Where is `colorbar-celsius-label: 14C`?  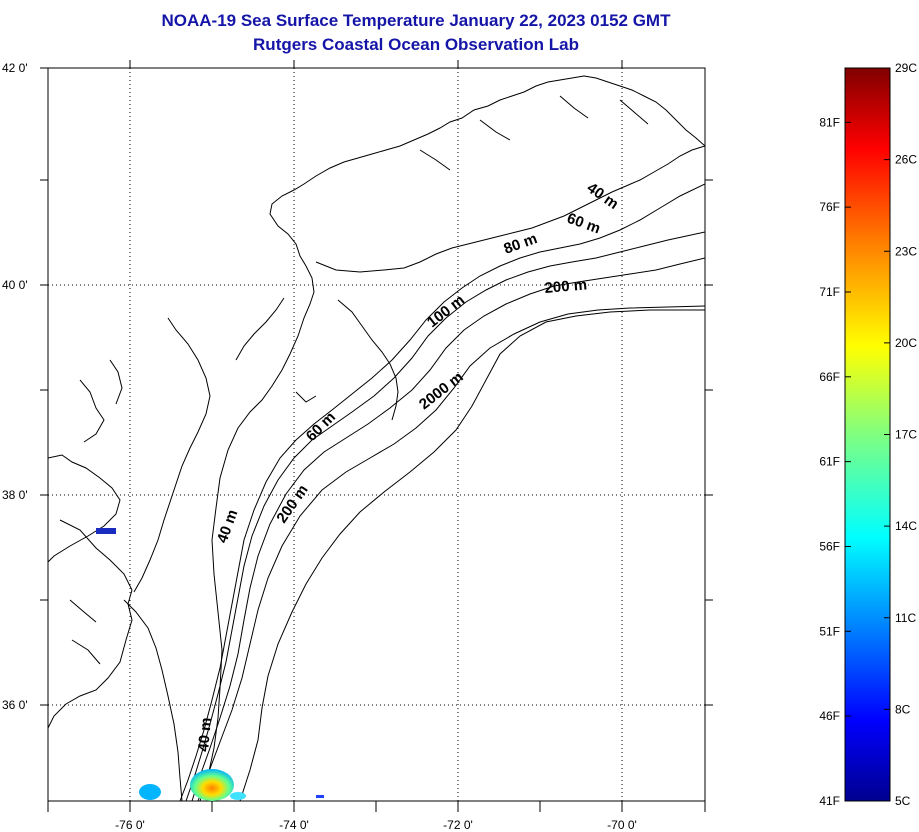
colorbar-celsius-label: 14C is located at coordinates (906, 526).